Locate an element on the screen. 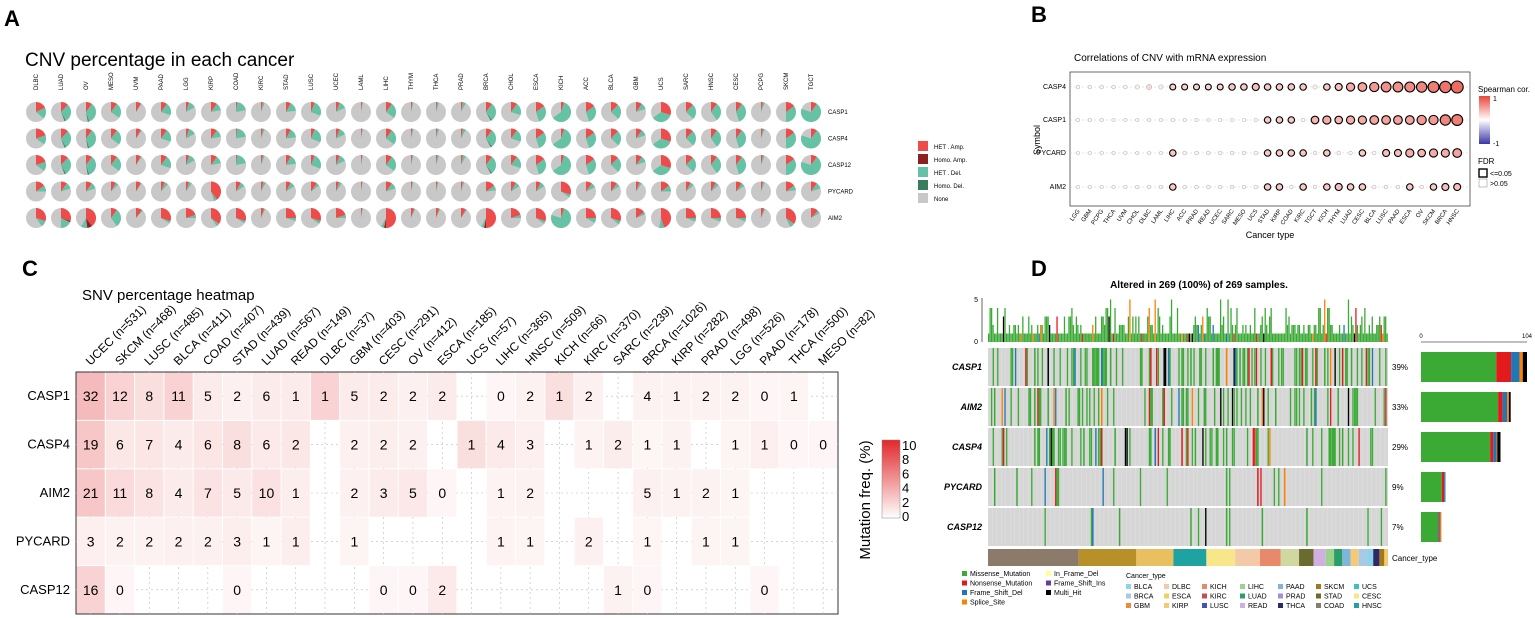  onco-title: Altered in 269 (100%) of 269 samples. is located at coordinates (1199, 285).